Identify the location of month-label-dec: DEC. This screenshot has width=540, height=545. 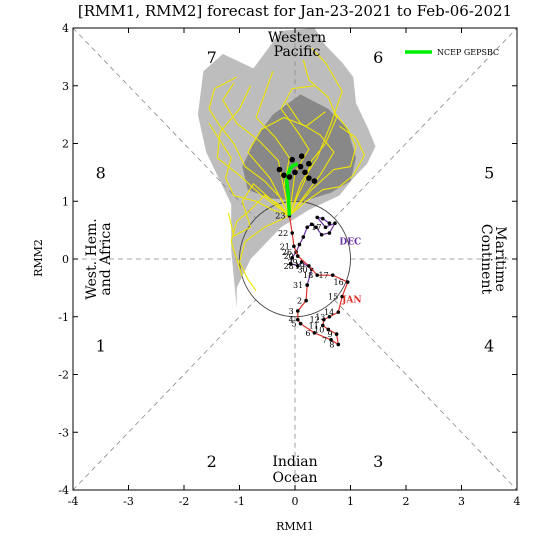
(350, 243).